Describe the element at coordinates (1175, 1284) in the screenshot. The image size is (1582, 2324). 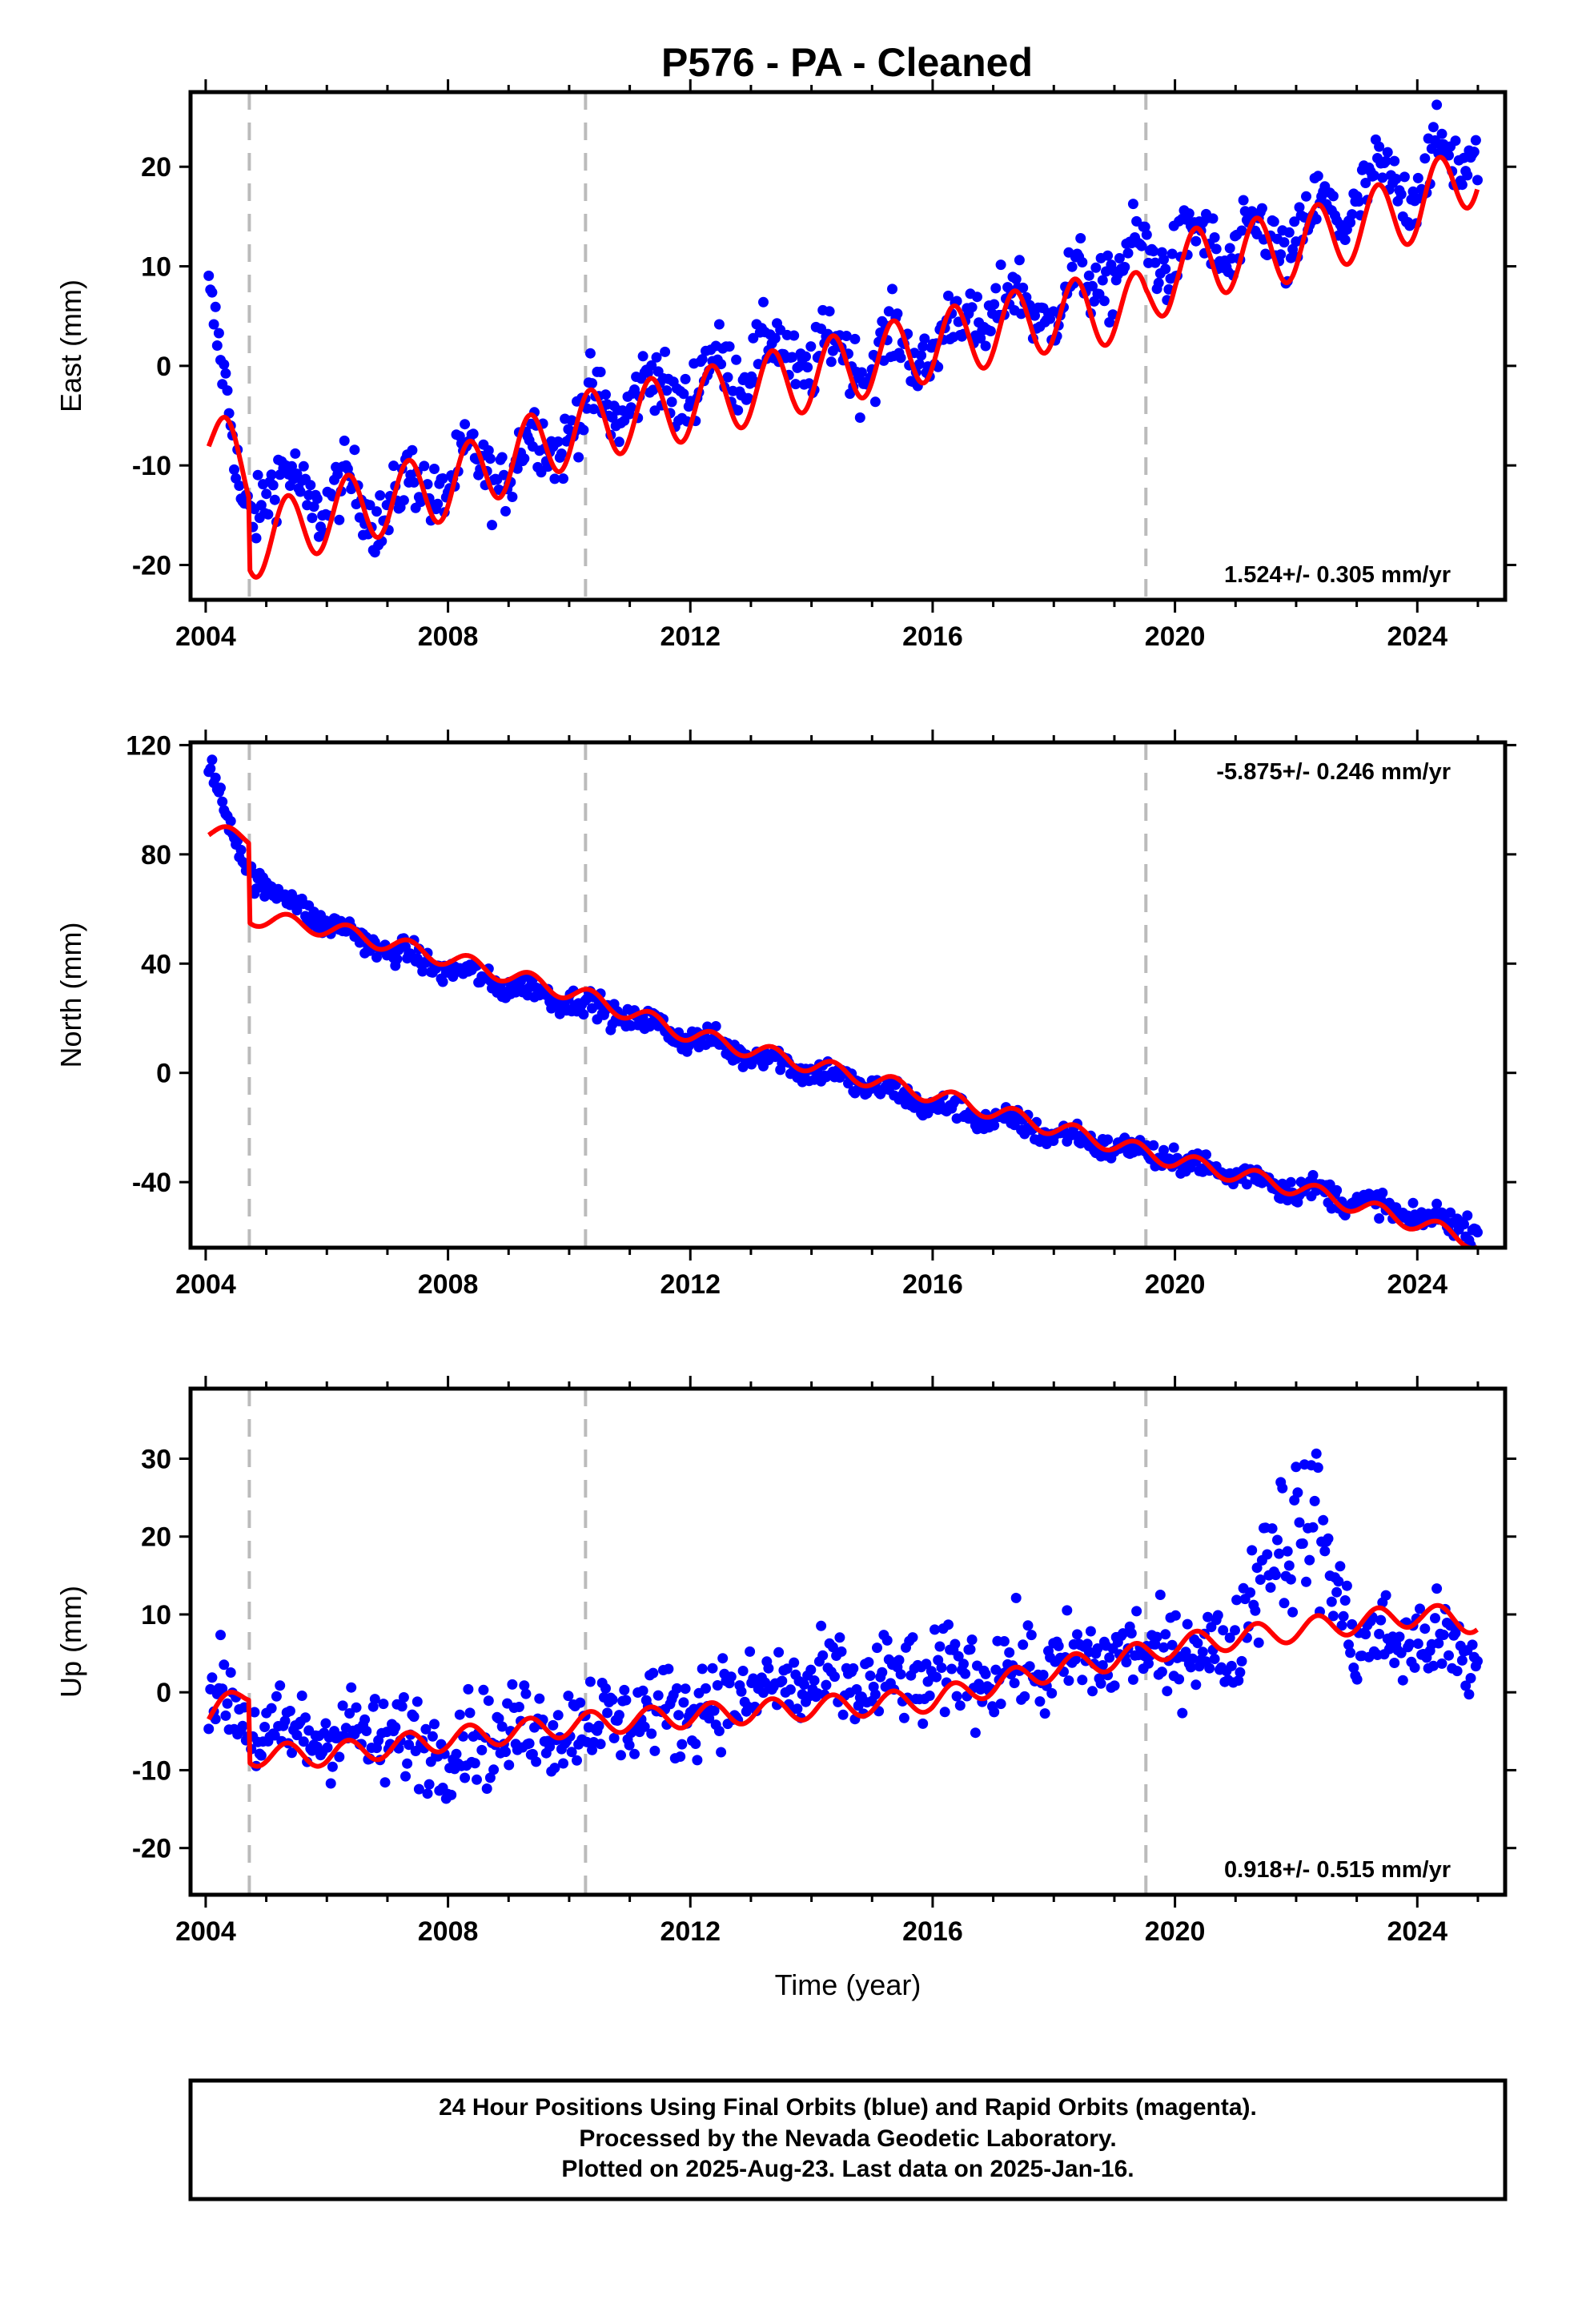
I see `x-tick-label: 2020` at that location.